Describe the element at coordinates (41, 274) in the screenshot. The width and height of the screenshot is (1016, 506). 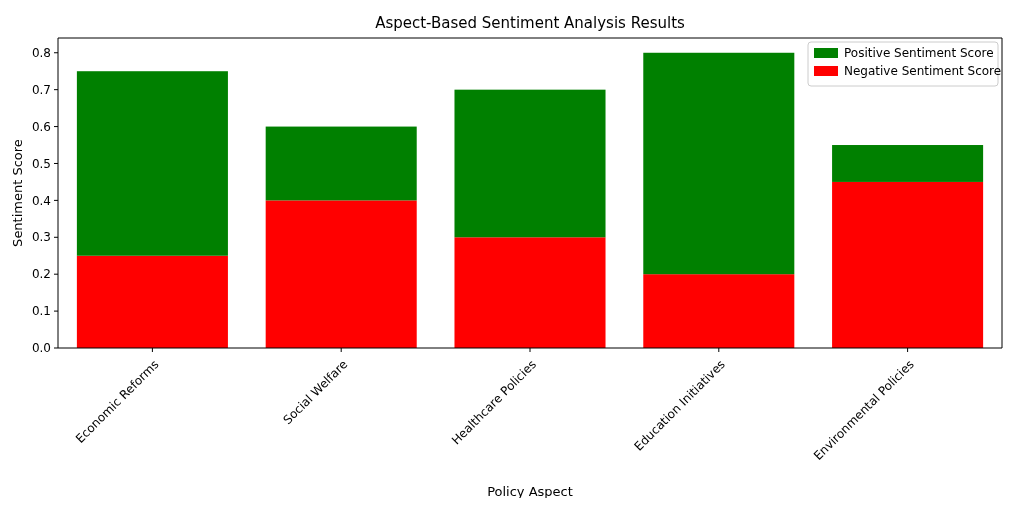
I see `y-tick-label: 0.2` at that location.